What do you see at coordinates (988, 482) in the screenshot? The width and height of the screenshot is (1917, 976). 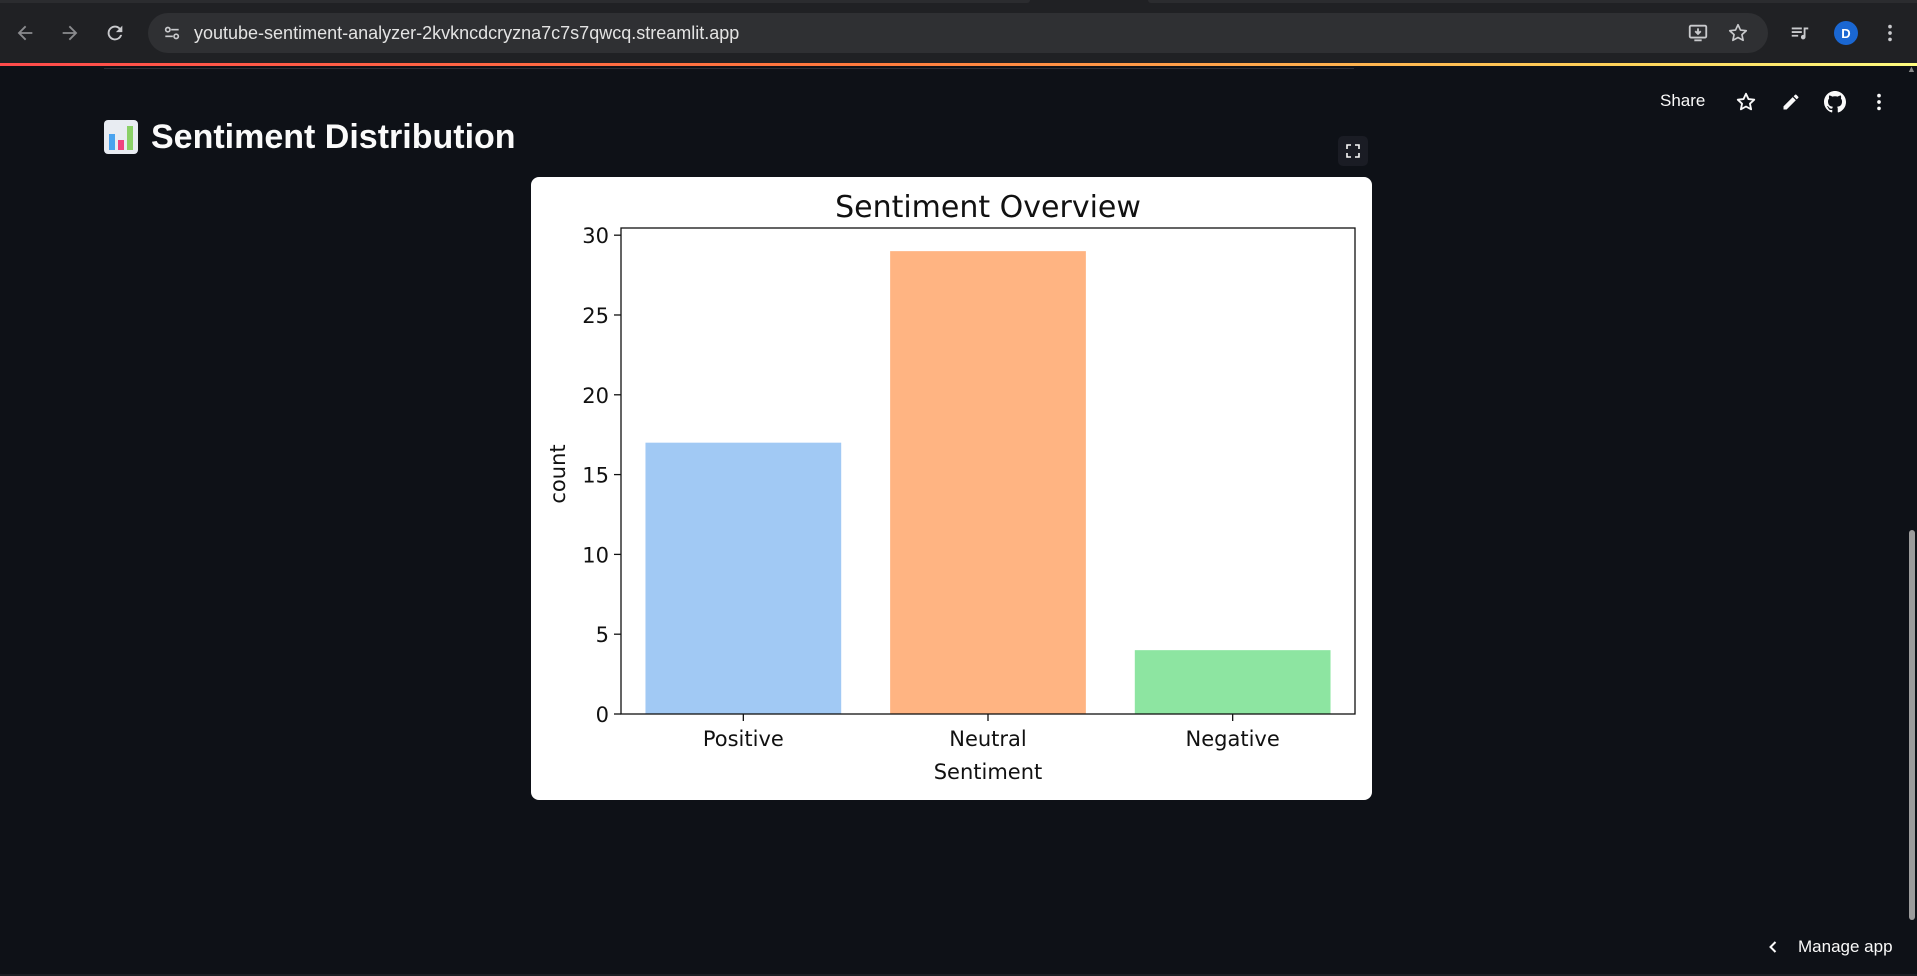 I see `bar-neutral` at bounding box center [988, 482].